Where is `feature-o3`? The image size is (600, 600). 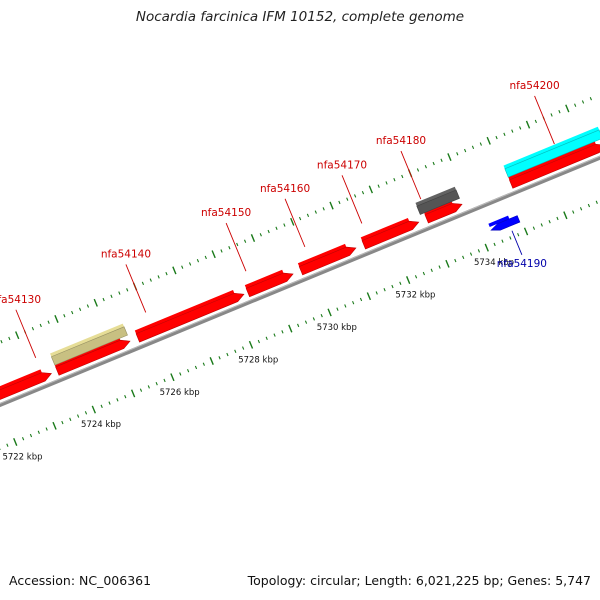
feature-o3 is located at coordinates (552, 153).